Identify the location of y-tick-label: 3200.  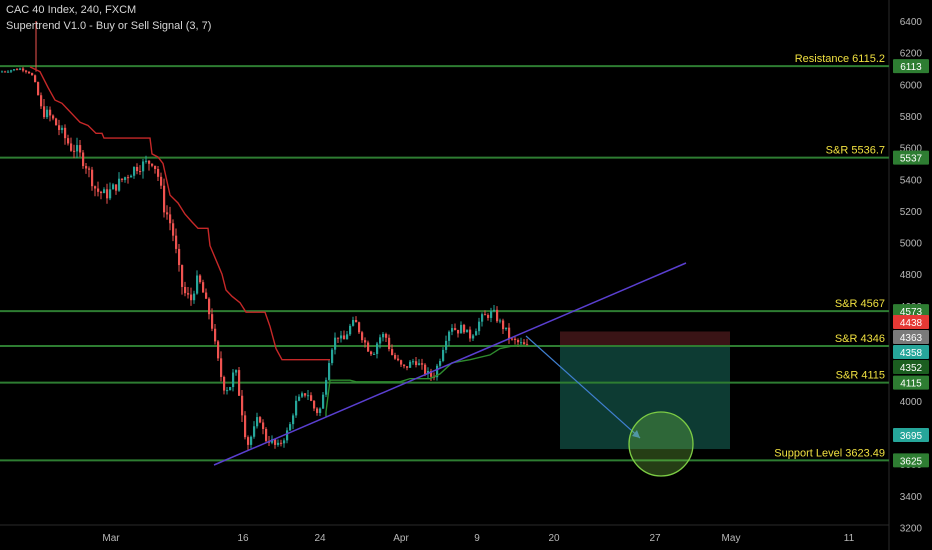
(911, 528).